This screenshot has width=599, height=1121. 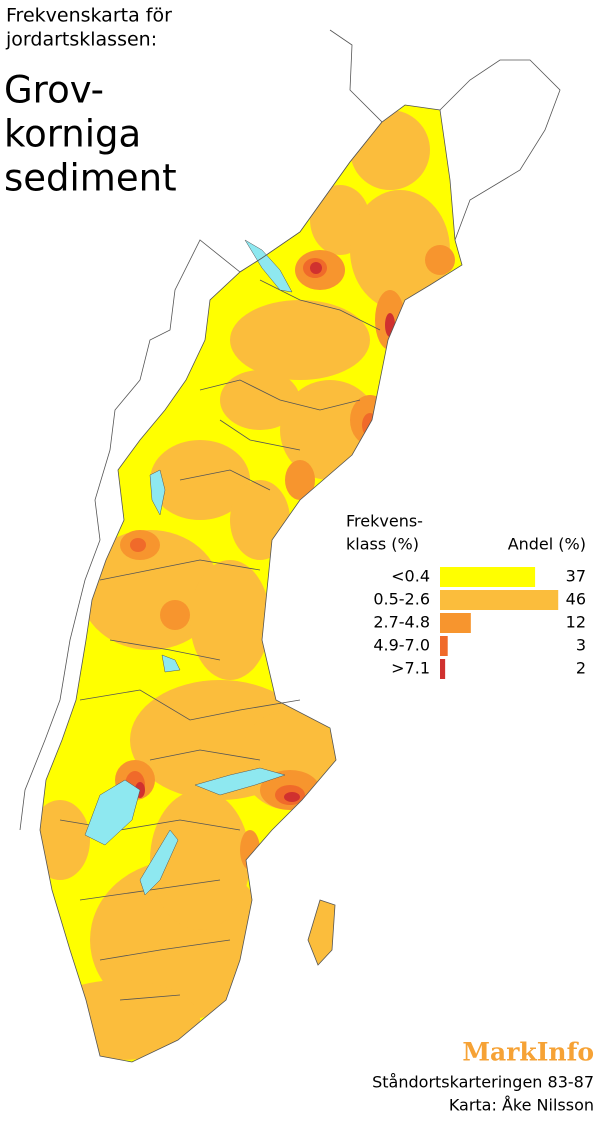 What do you see at coordinates (382, 544) in the screenshot?
I see `legend-header: klass (%)` at bounding box center [382, 544].